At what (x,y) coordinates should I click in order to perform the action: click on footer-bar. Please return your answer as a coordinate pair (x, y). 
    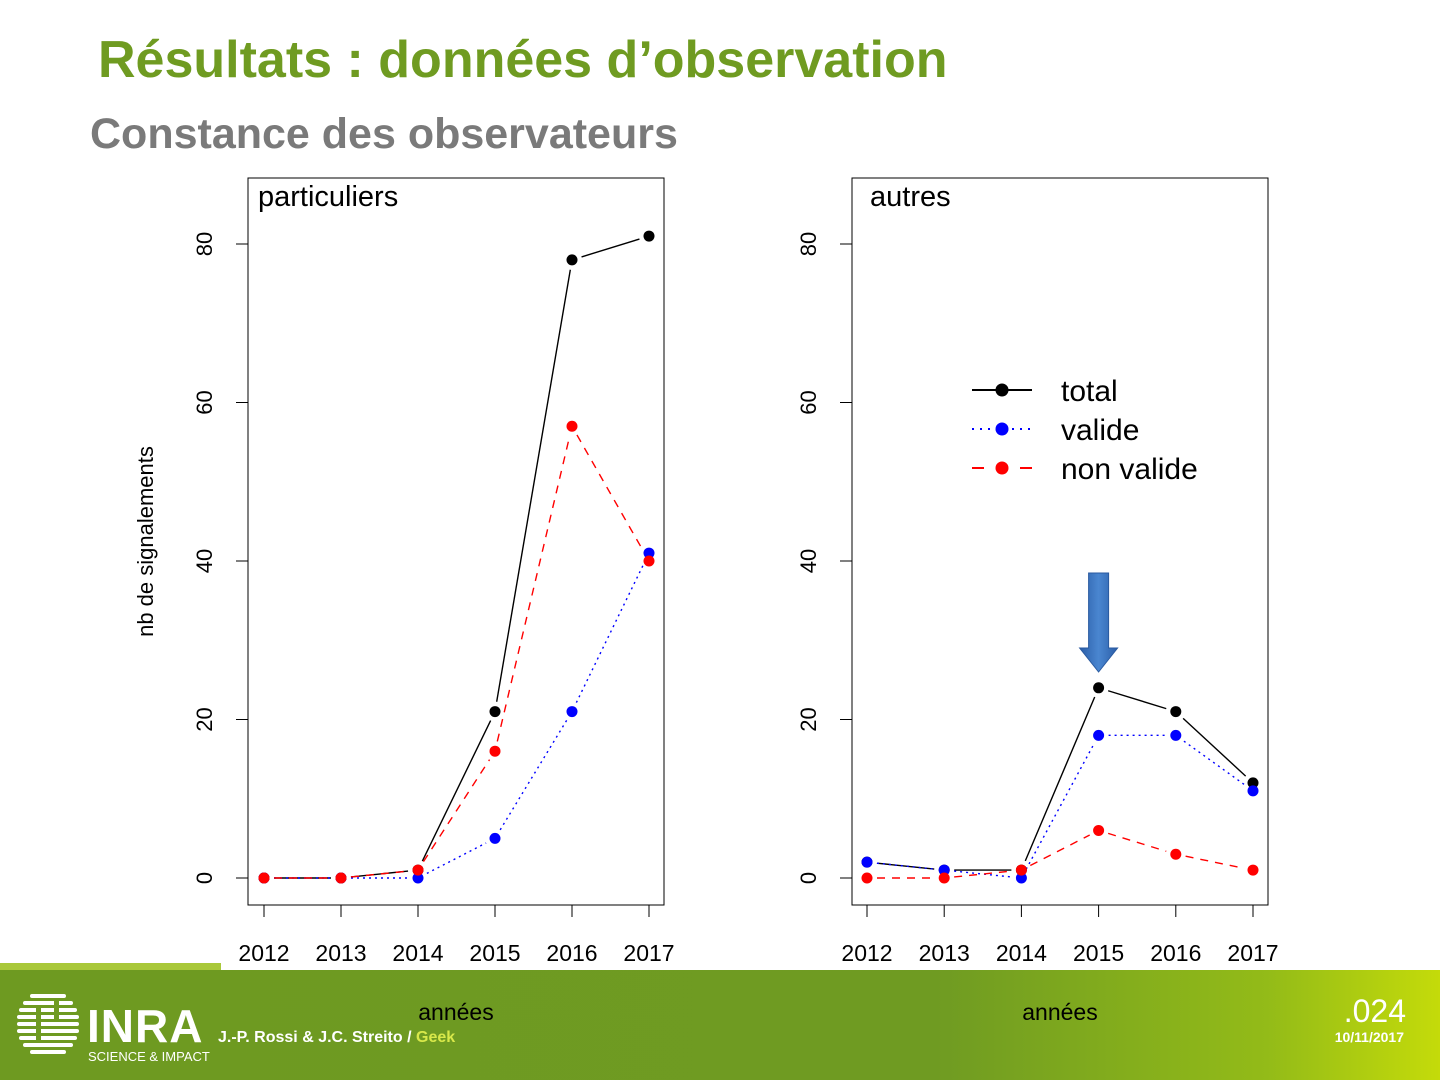
    Looking at the image, I should click on (720, 1025).